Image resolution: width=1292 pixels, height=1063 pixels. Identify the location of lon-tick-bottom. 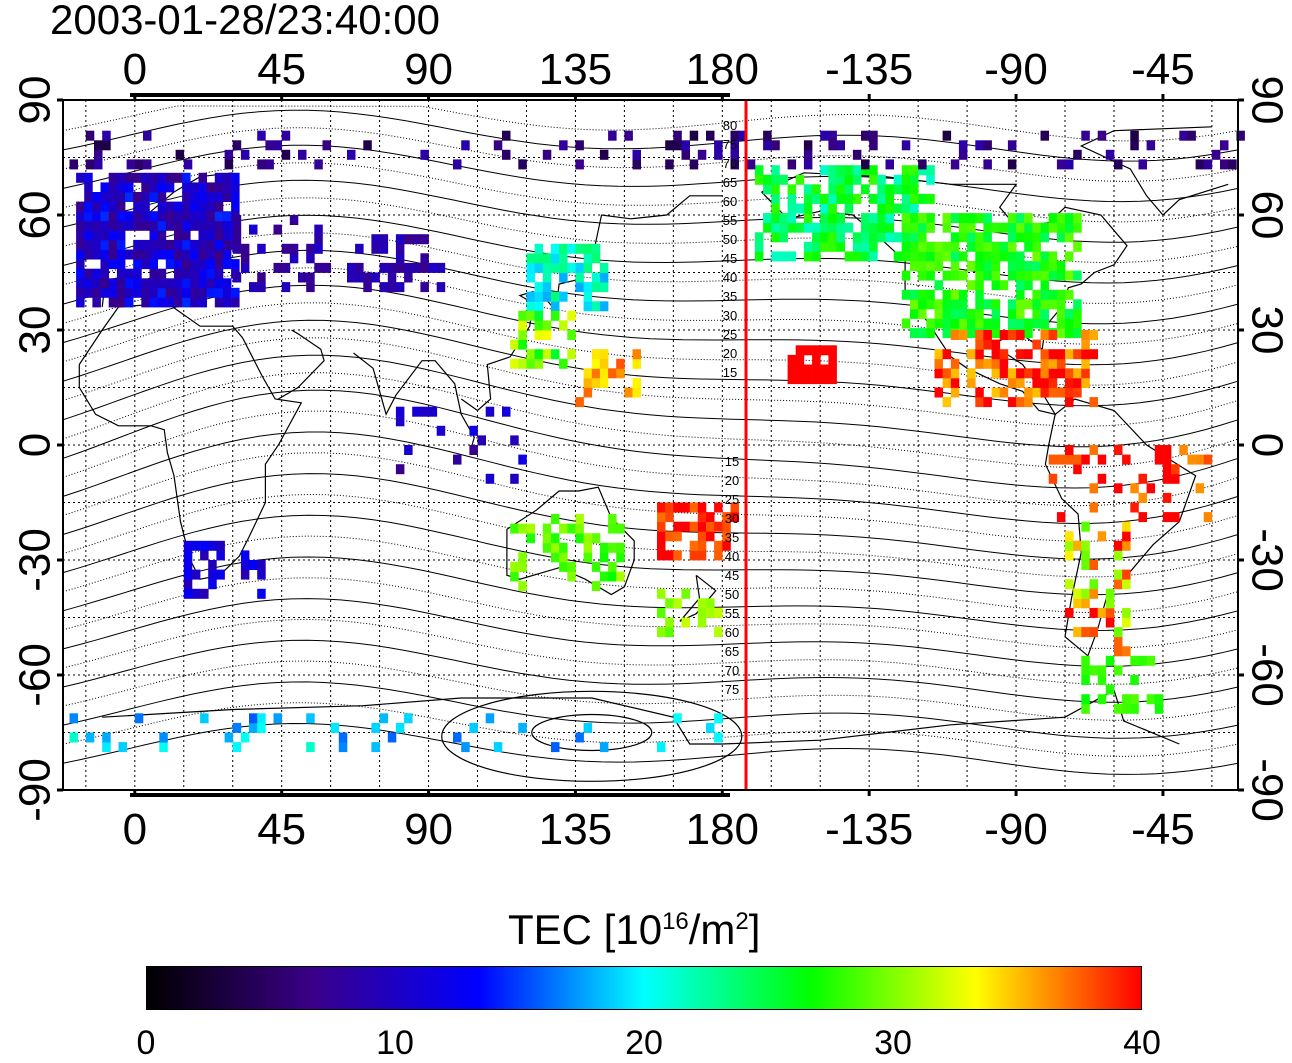
(869, 793).